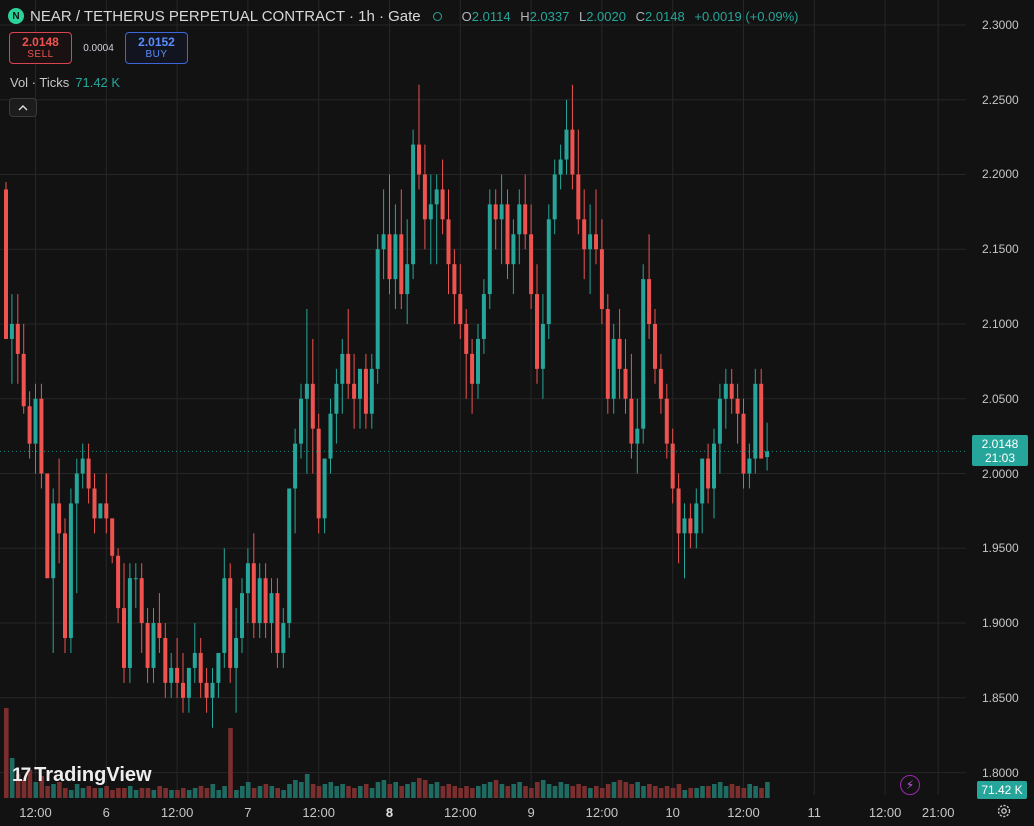 The height and width of the screenshot is (826, 1034). Describe the element at coordinates (1000, 24) in the screenshot. I see `price-tick-label: 2.3000` at that location.